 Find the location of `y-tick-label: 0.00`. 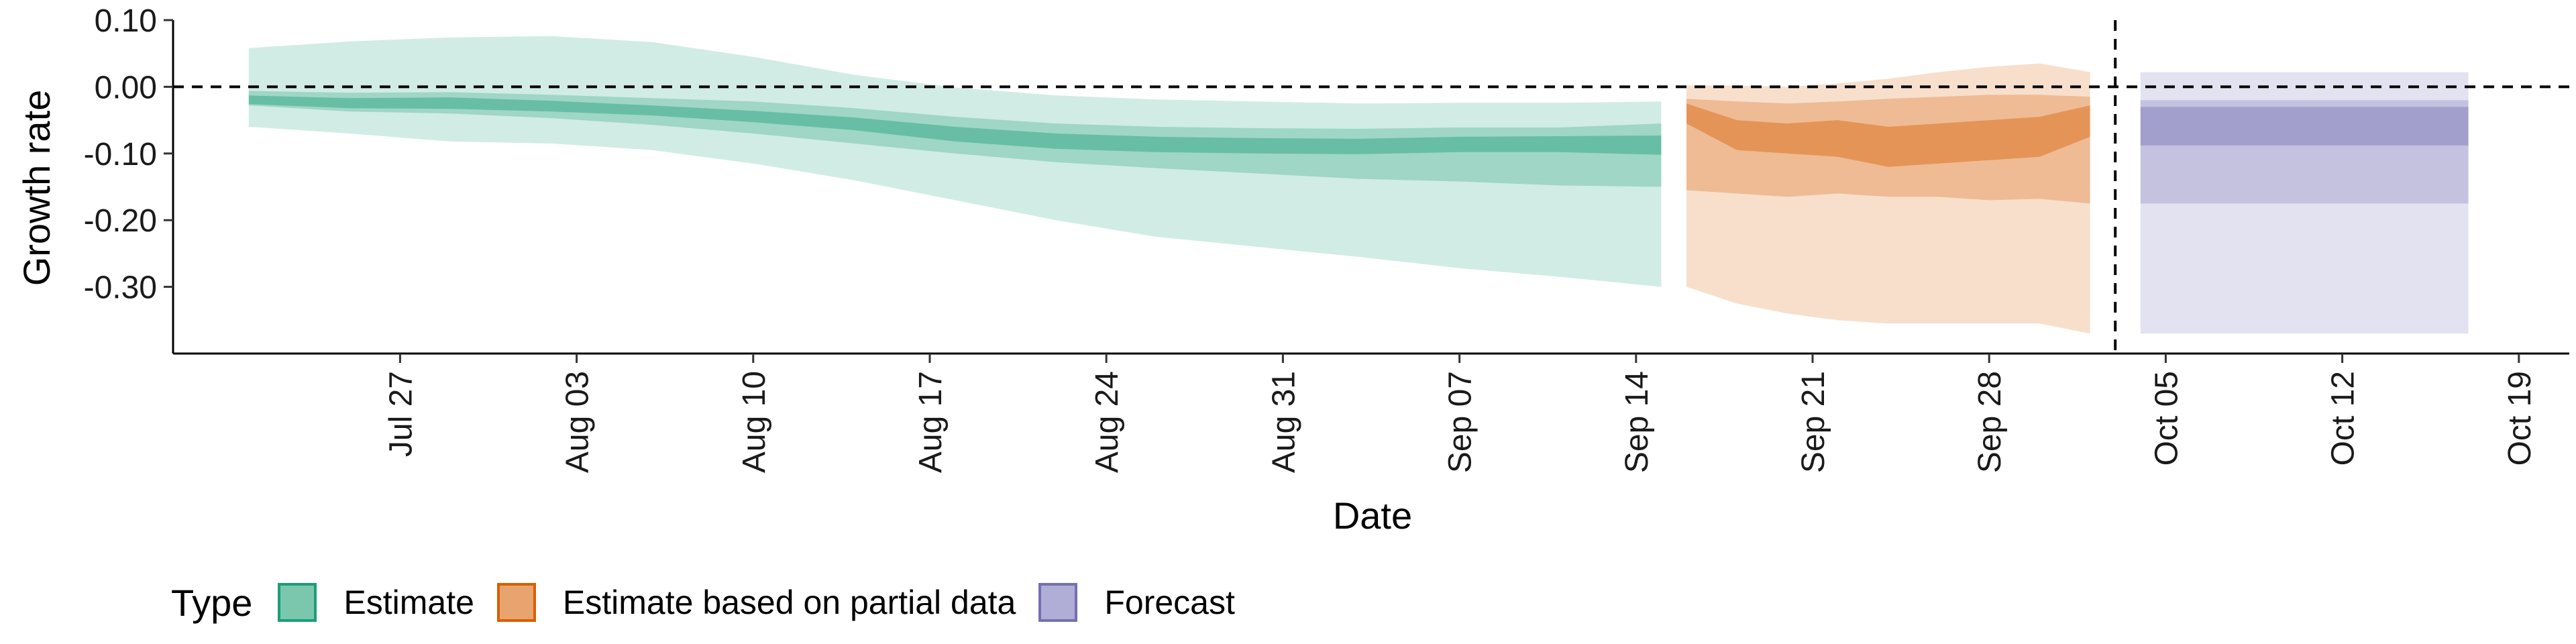

y-tick-label: 0.00 is located at coordinates (126, 87).